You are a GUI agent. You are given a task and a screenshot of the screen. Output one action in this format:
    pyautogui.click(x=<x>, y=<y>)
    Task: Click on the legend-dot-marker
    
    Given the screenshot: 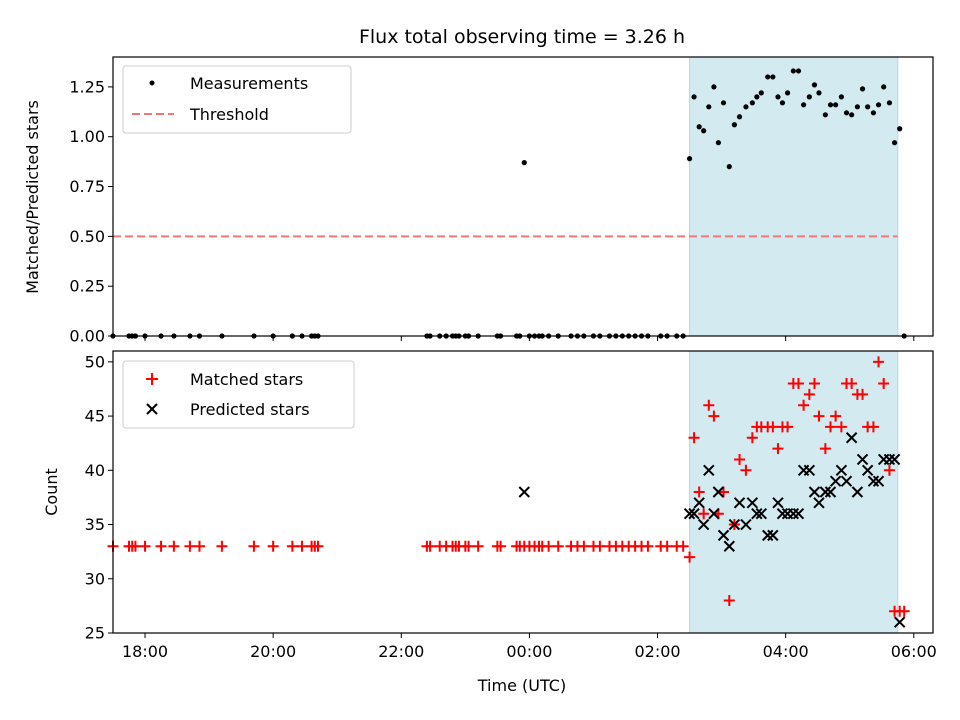 What is the action you would take?
    pyautogui.click(x=152, y=83)
    